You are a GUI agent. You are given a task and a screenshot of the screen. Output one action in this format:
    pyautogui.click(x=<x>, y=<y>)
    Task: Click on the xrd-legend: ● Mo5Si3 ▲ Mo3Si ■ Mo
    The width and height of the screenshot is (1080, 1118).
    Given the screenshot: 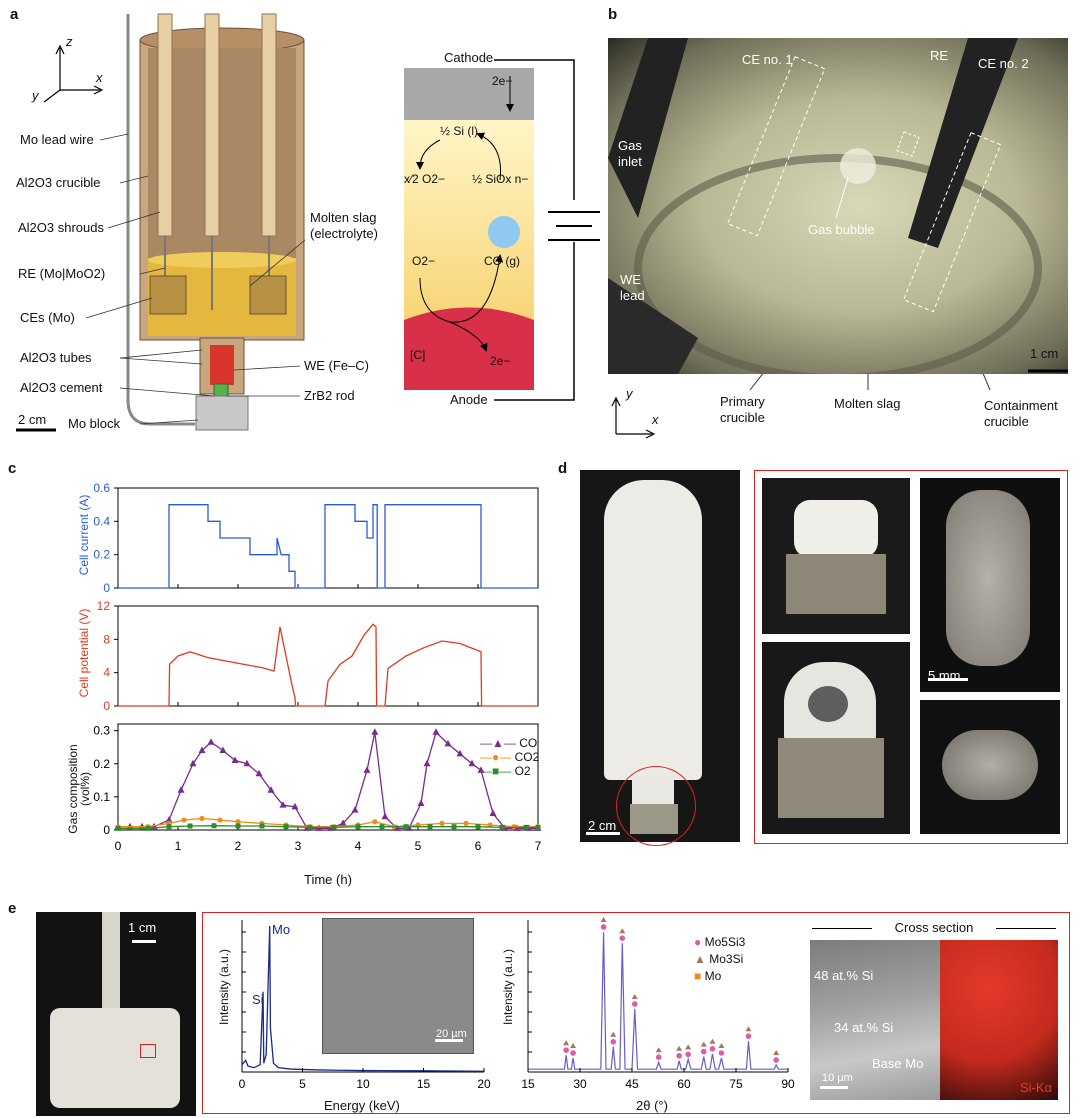 What is the action you would take?
    pyautogui.click(x=719, y=959)
    